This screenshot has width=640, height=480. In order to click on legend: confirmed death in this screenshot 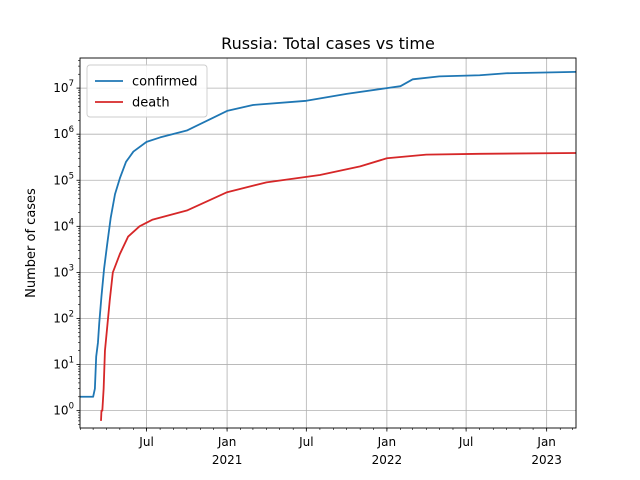, I will do `click(147, 91)`.